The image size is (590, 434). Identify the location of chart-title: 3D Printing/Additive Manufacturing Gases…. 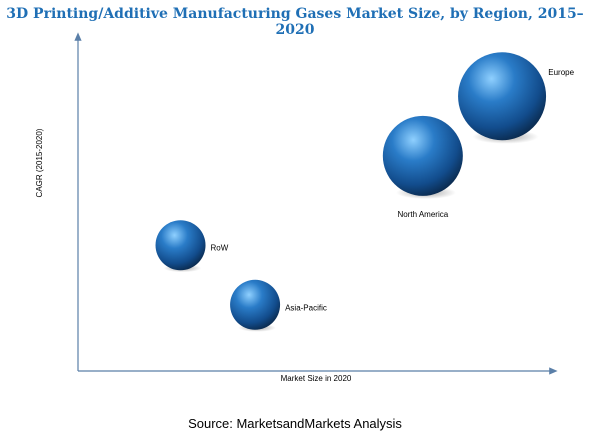
(295, 22).